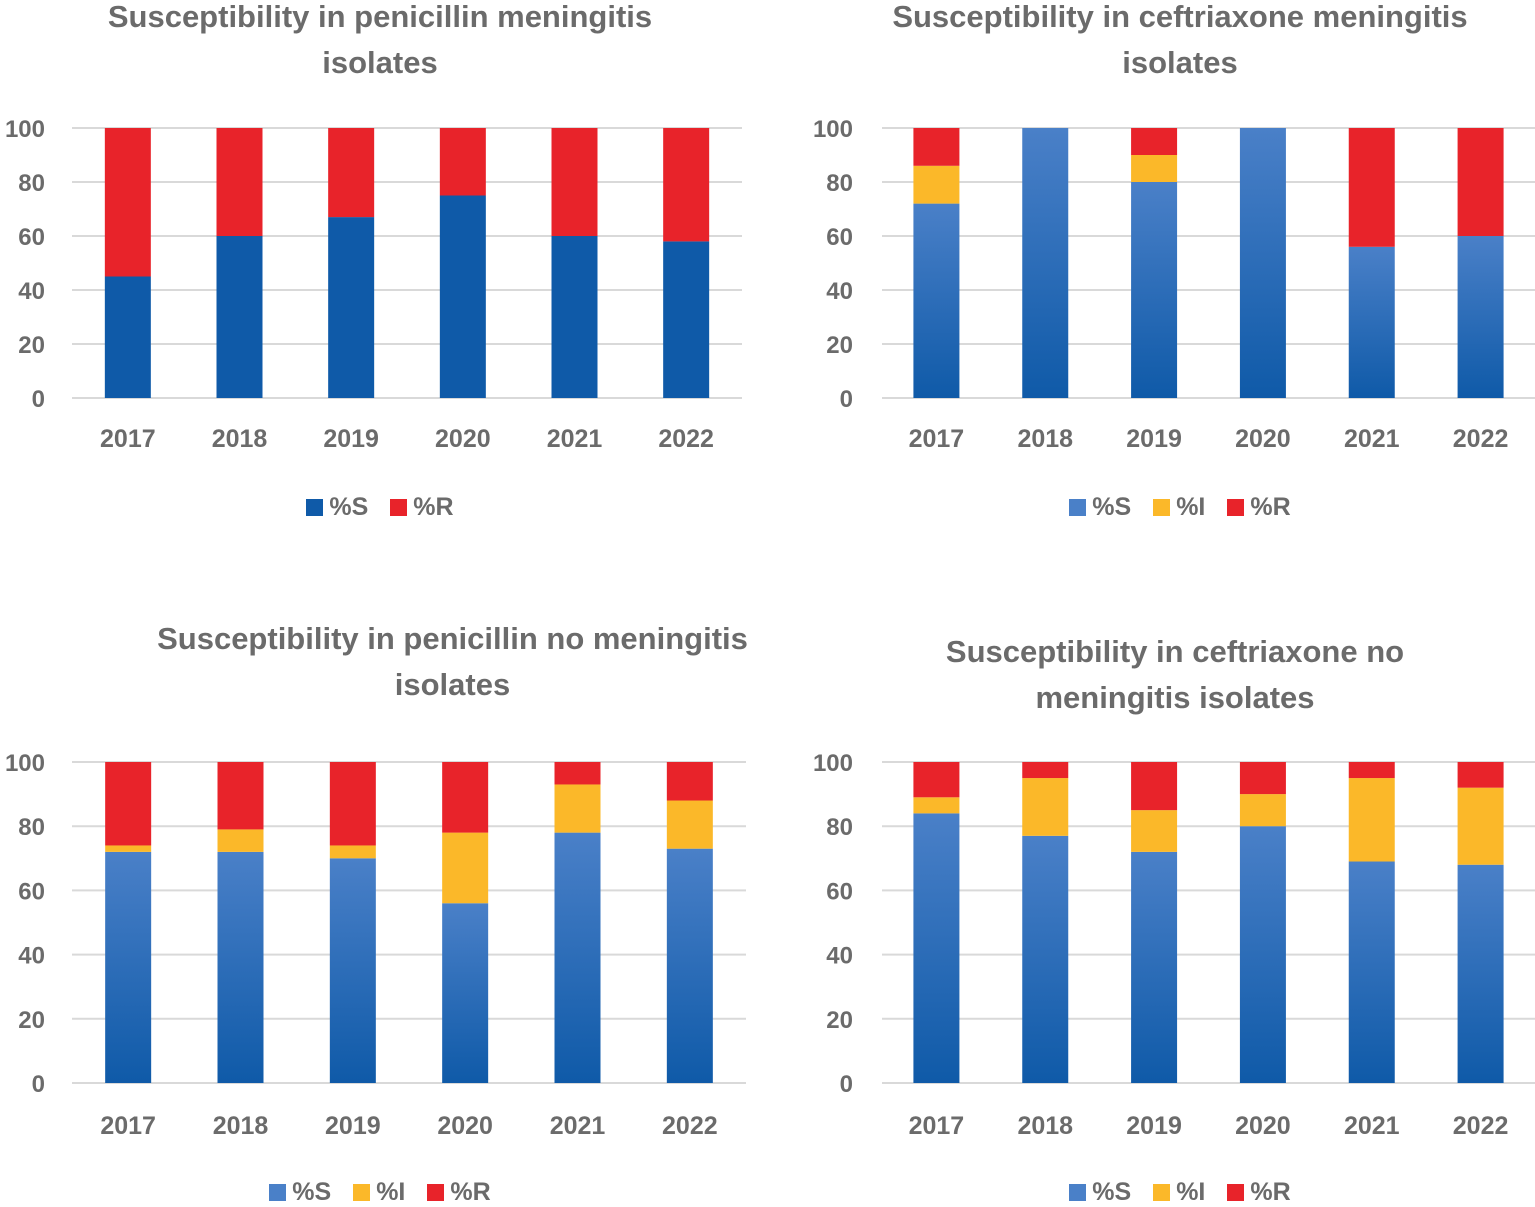 The image size is (1535, 1207). I want to click on chart-title-line-1: Susceptibility in ceftriaxone no, so click(1175, 651).